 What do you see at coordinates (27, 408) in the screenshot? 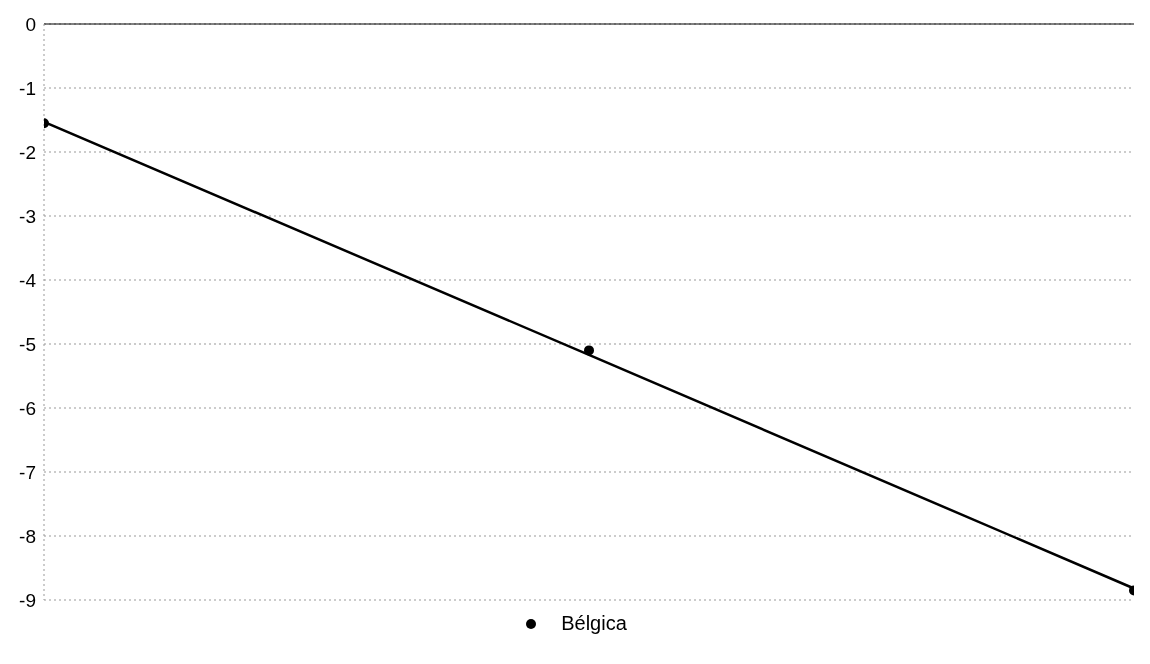
I see `y-tick-label: -6` at bounding box center [27, 408].